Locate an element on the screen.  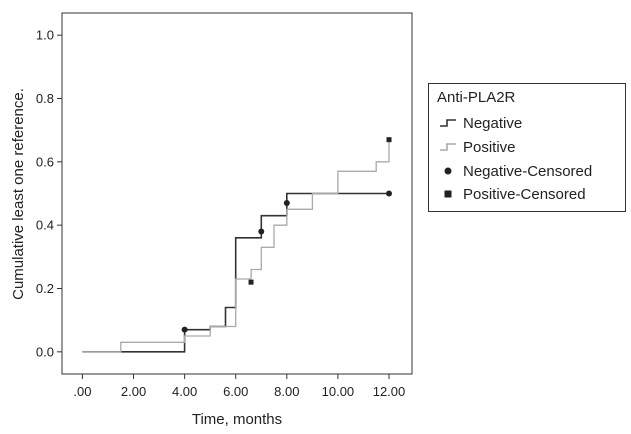
y-tick-label: 0.0 is located at coordinates (45, 351).